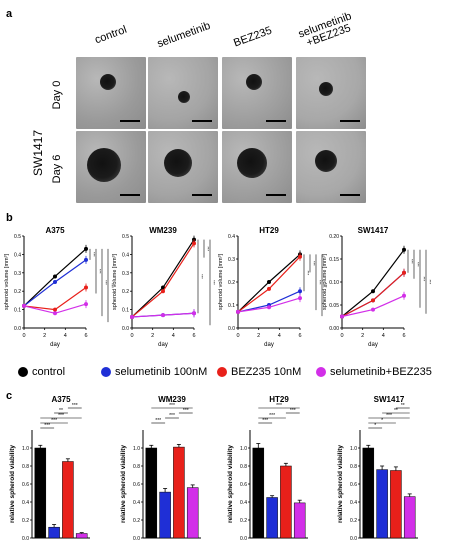 The height and width of the screenshot is (550, 452). I want to click on legend-label-combination: selumetinib+BEZ235, so click(381, 372).